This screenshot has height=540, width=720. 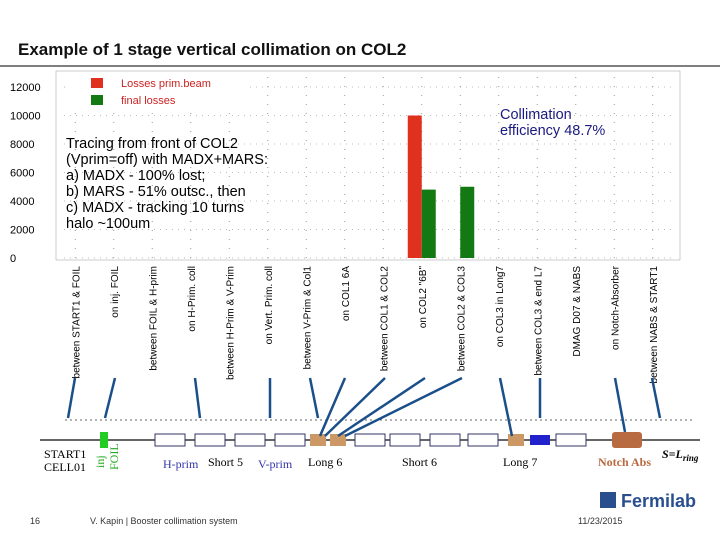 What do you see at coordinates (230, 323) in the screenshot?
I see `x-tick-label: between H-Prim & V-Prim` at bounding box center [230, 323].